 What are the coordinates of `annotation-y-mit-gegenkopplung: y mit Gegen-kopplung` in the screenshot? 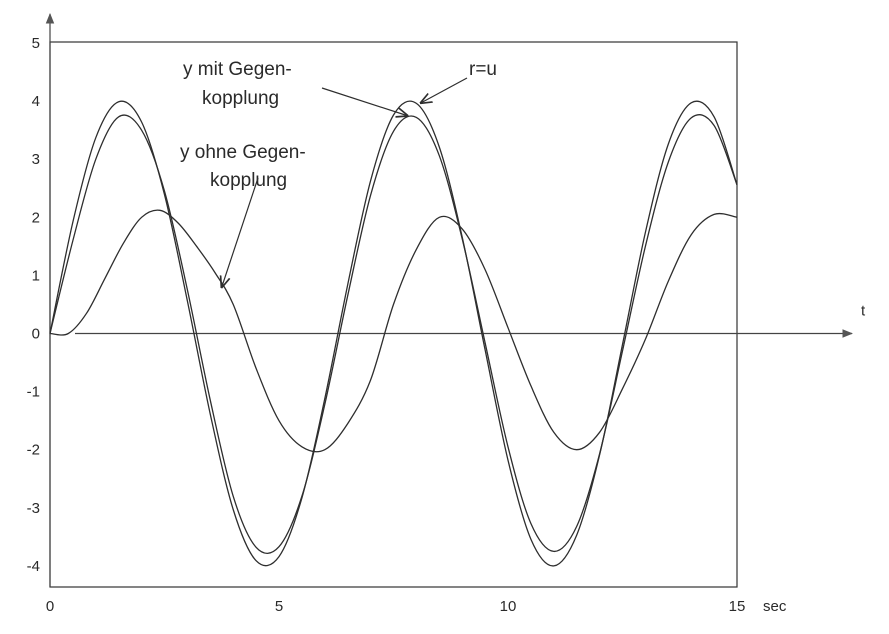 It's located at (295, 87).